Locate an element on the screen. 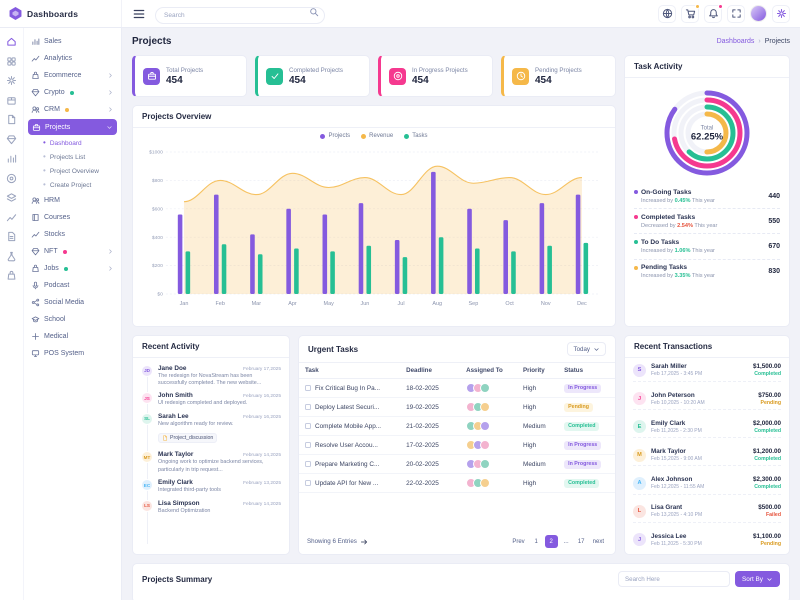 The width and height of the screenshot is (800, 600). rail-gear-icon is located at coordinates (11, 80).